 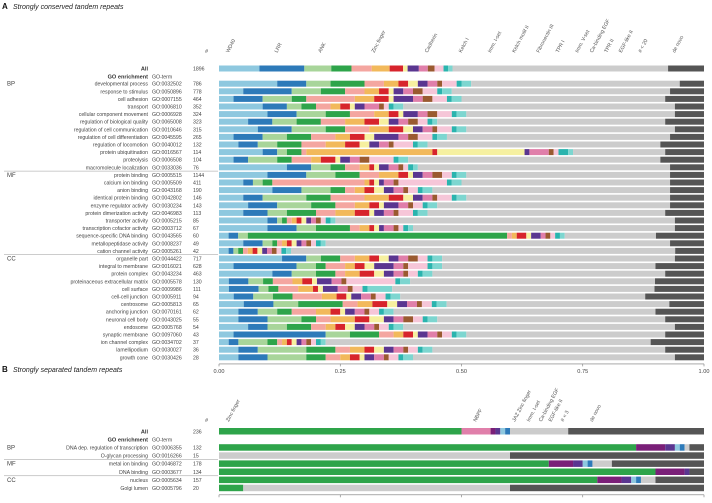 I want to click on category-label: protein binding, so click(x=131, y=176).